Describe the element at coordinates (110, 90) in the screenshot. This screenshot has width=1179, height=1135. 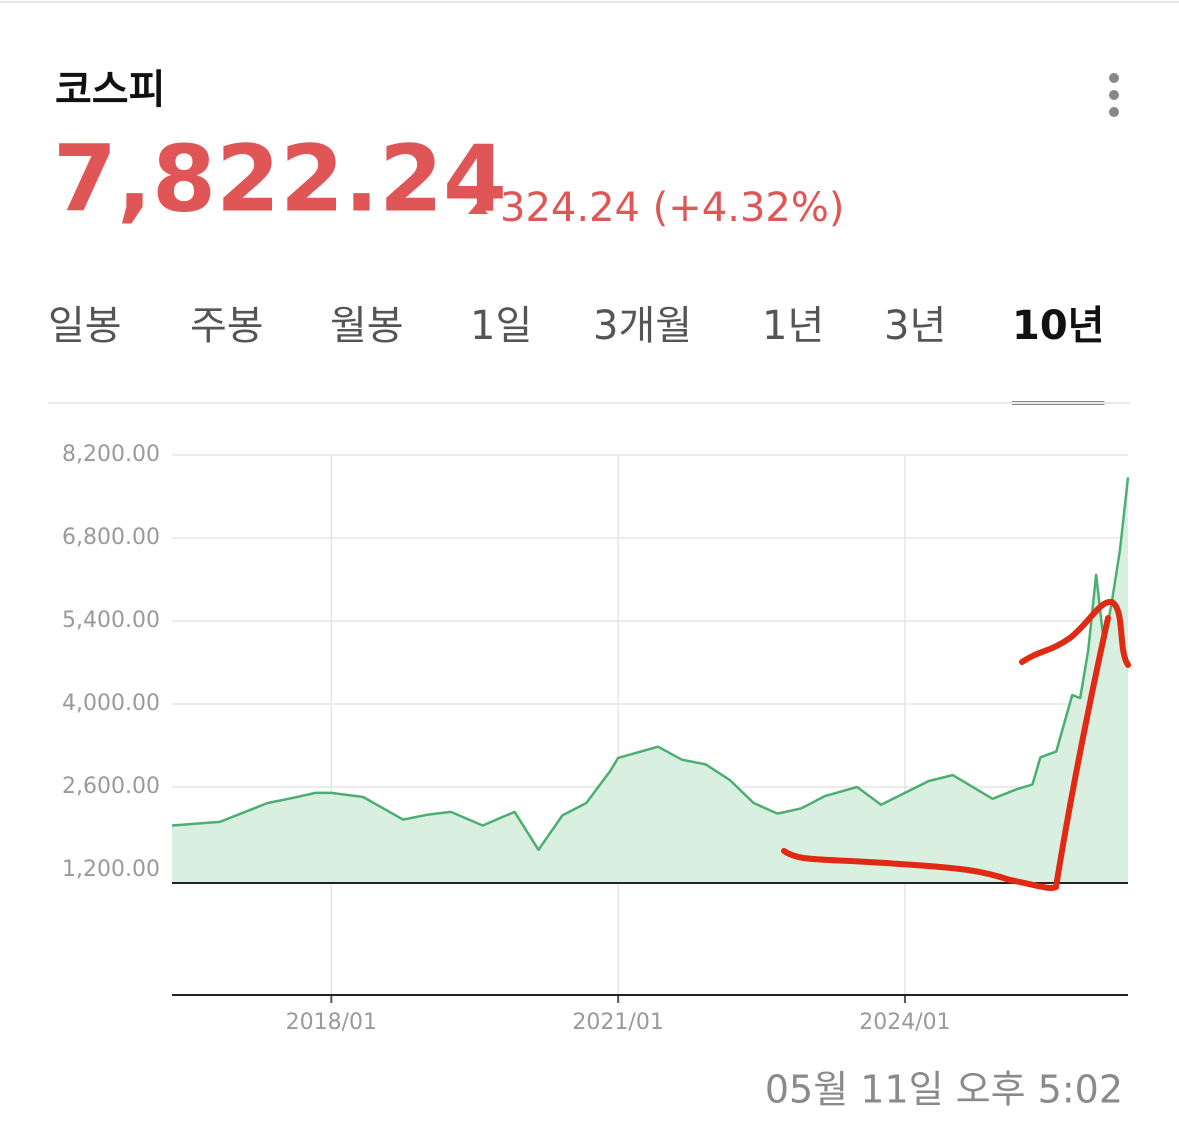
I see `index-name: 코스피` at that location.